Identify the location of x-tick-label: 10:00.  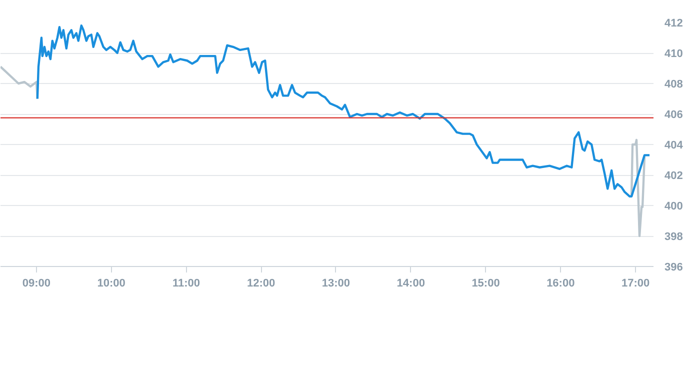
(111, 284).